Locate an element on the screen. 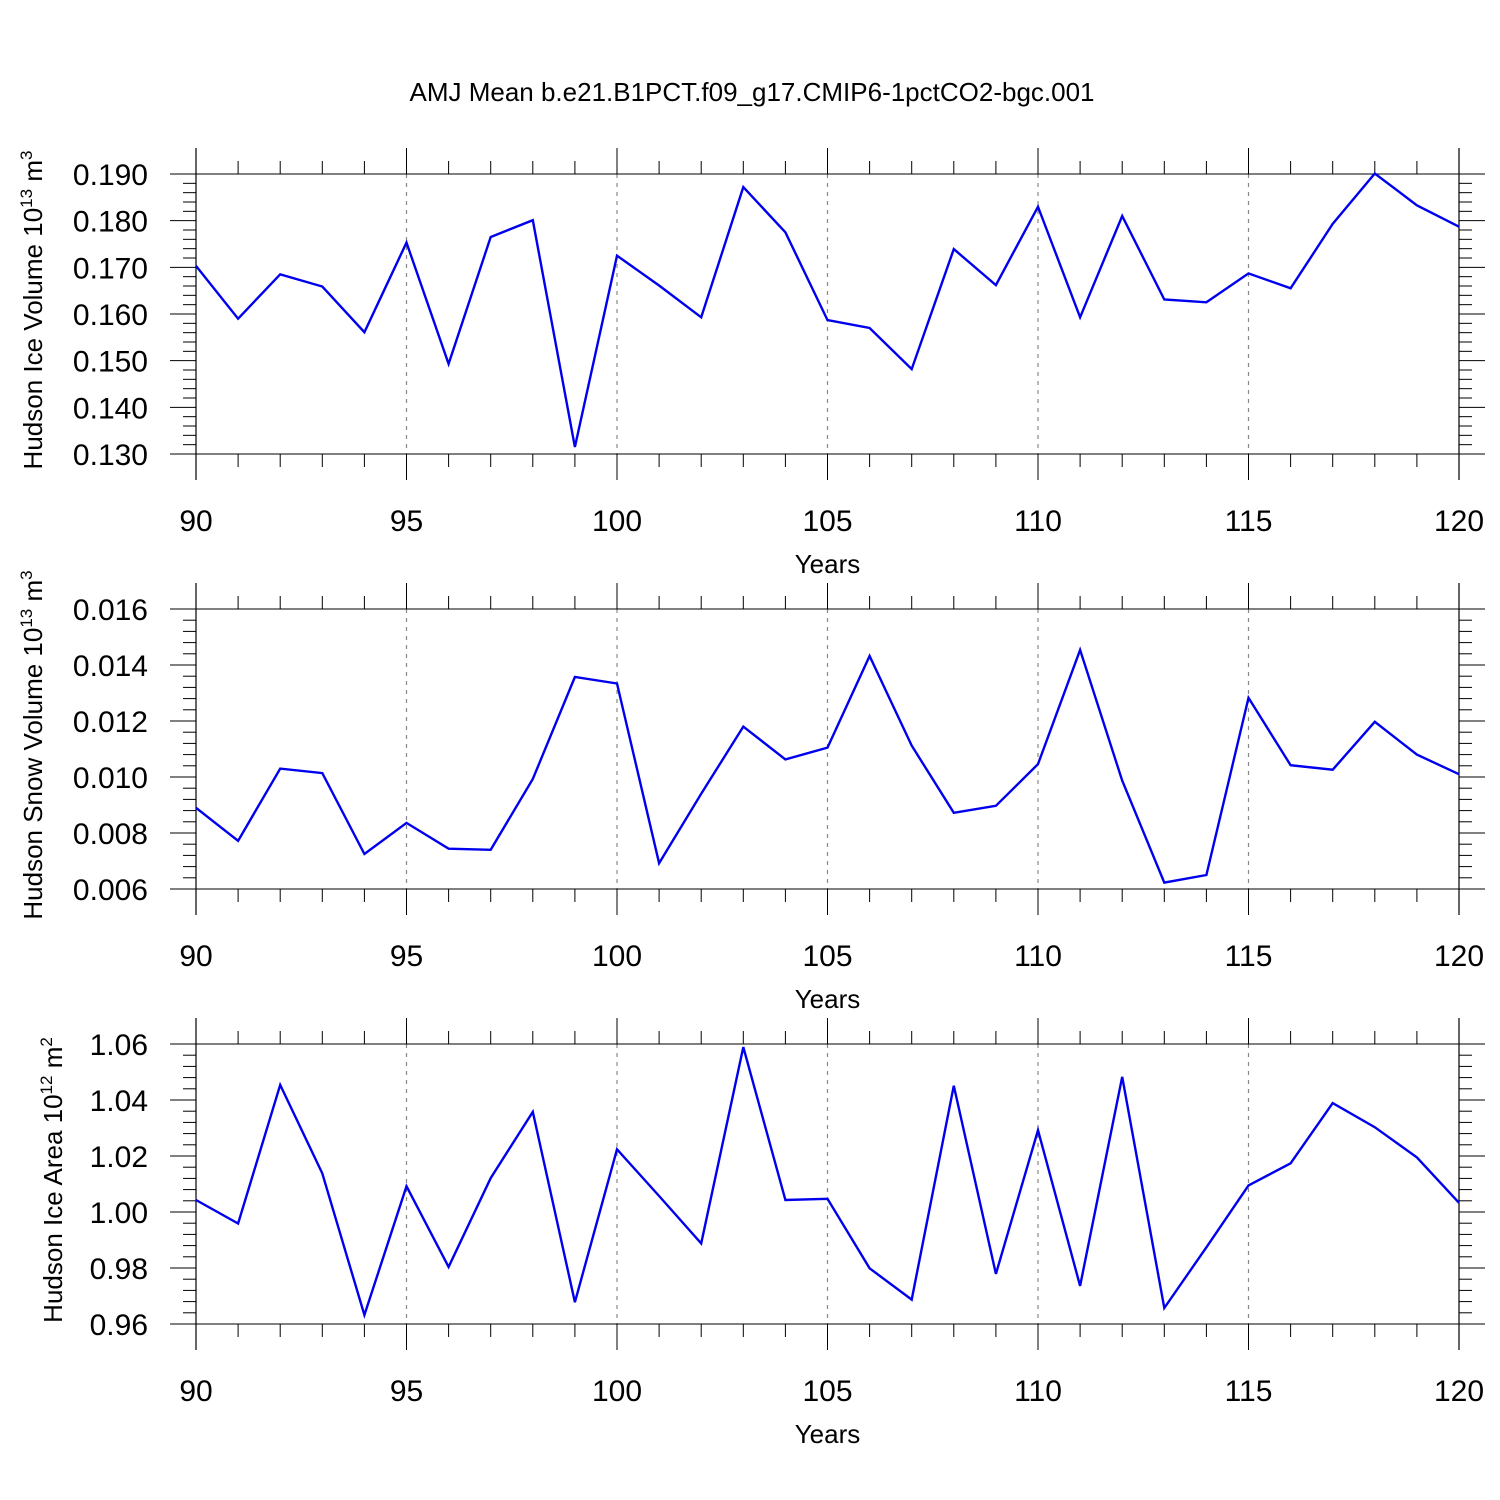 This screenshot has width=1500, height=1500. series-line is located at coordinates (827, 765).